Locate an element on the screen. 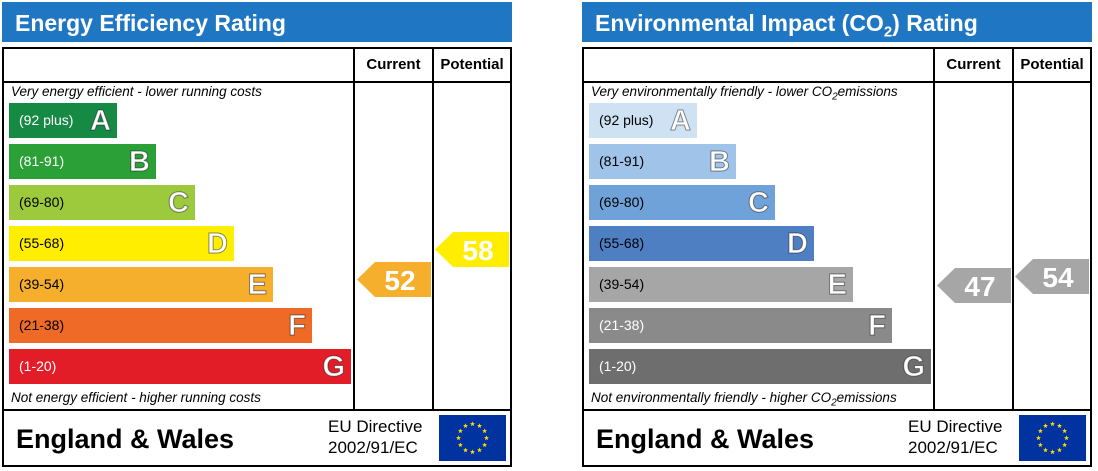  current-rating-arrow: 52 is located at coordinates (394, 279).